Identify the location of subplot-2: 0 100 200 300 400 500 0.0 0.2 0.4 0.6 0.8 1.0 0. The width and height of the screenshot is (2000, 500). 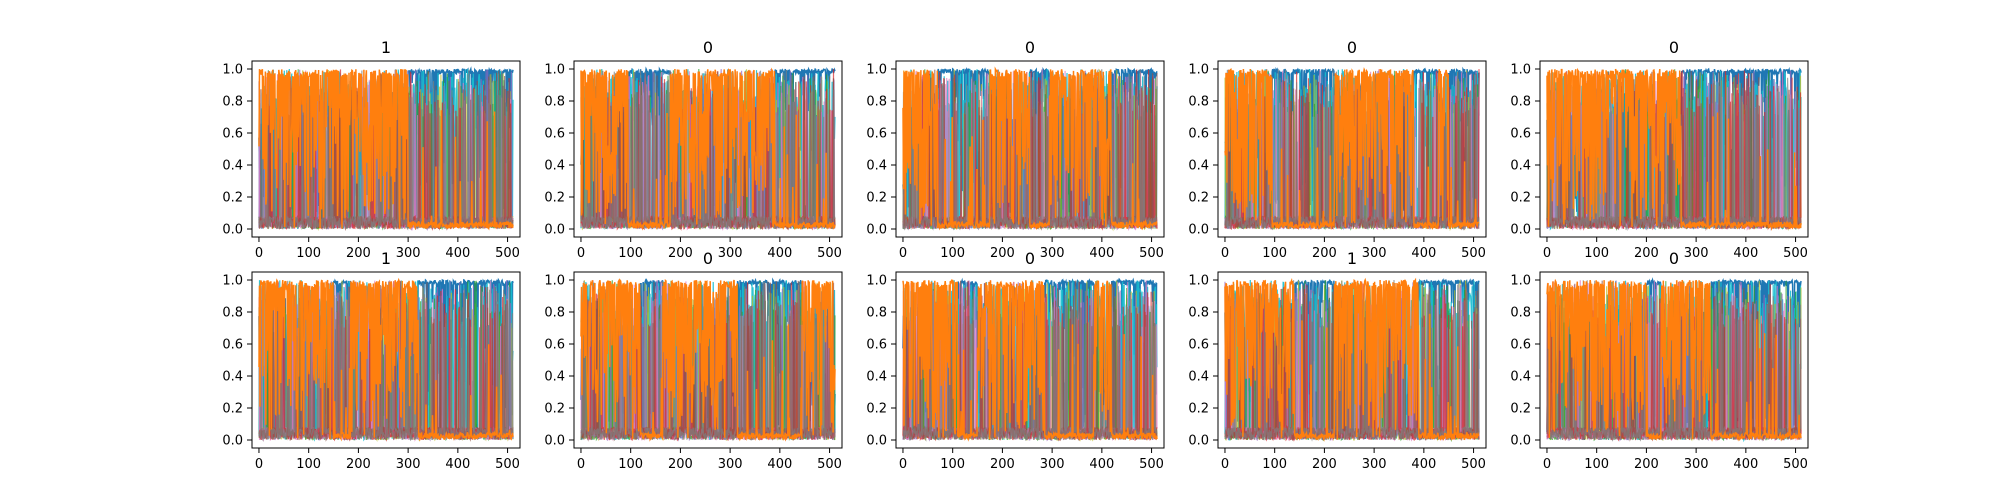
(693, 149).